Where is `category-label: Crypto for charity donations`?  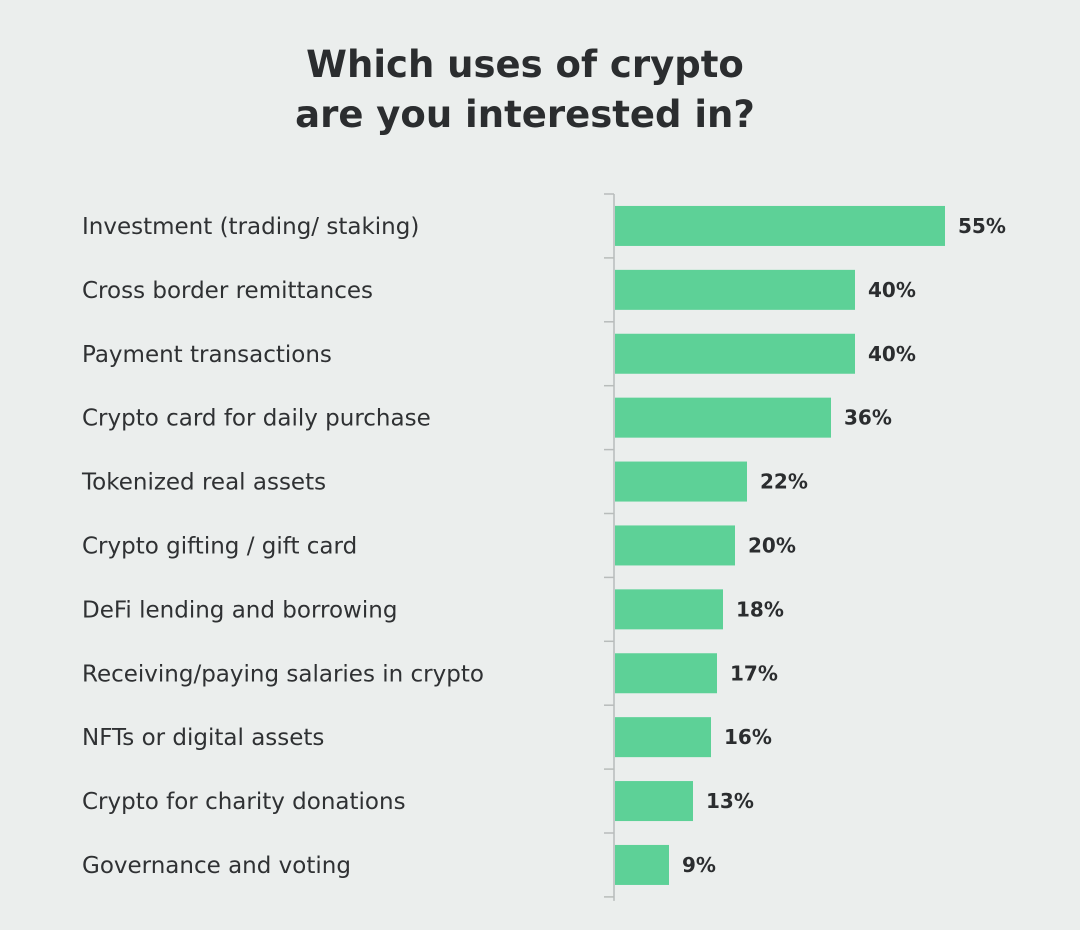
category-label: Crypto for charity donations is located at coordinates (244, 802).